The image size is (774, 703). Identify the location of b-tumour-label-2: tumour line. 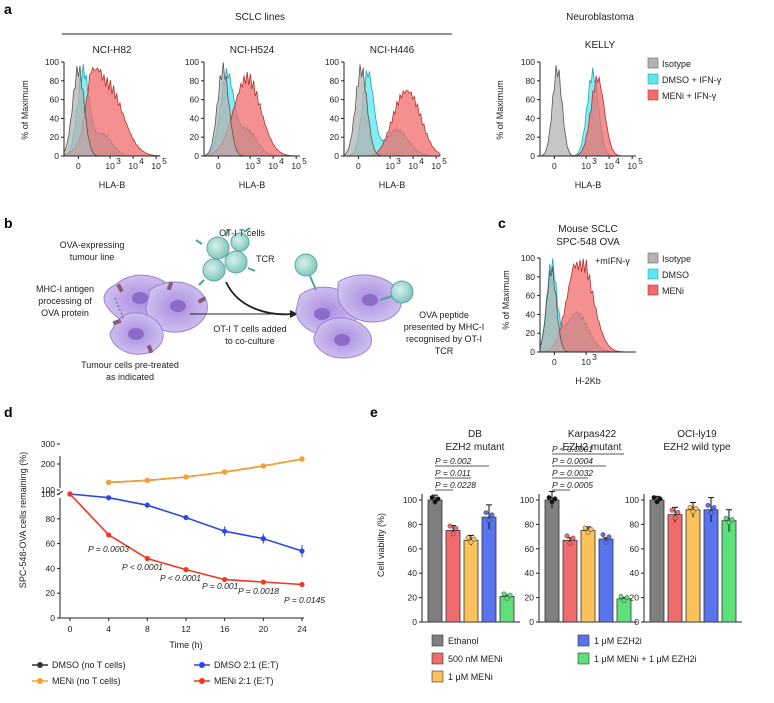
(92, 257).